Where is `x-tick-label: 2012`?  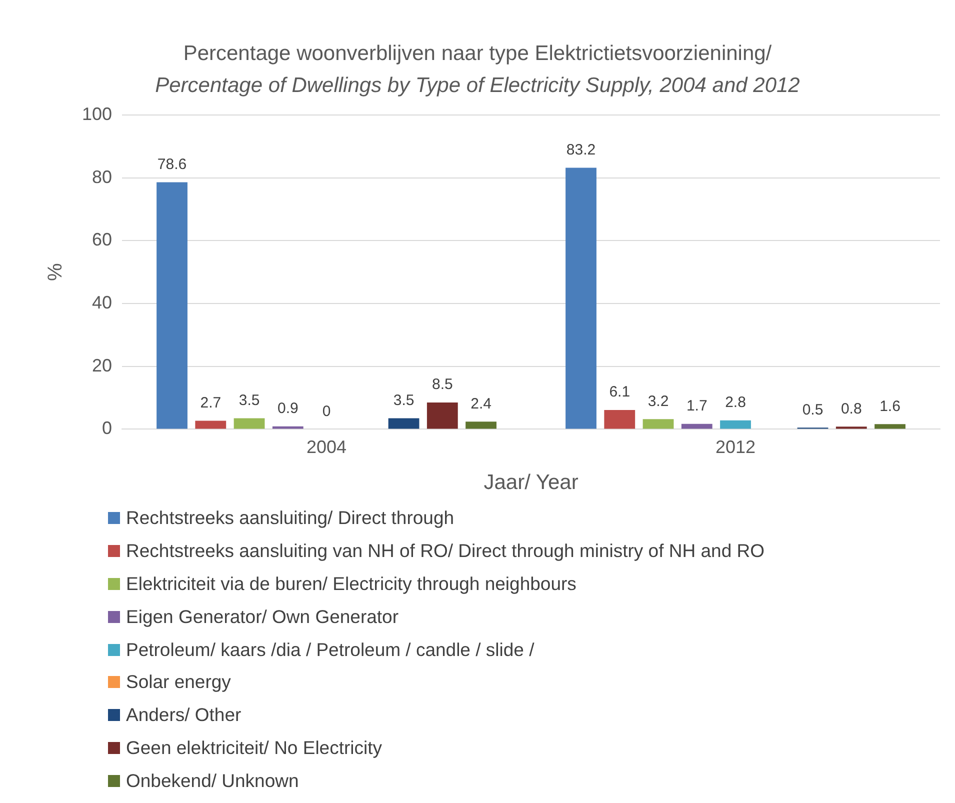
x-tick-label: 2012 is located at coordinates (735, 446).